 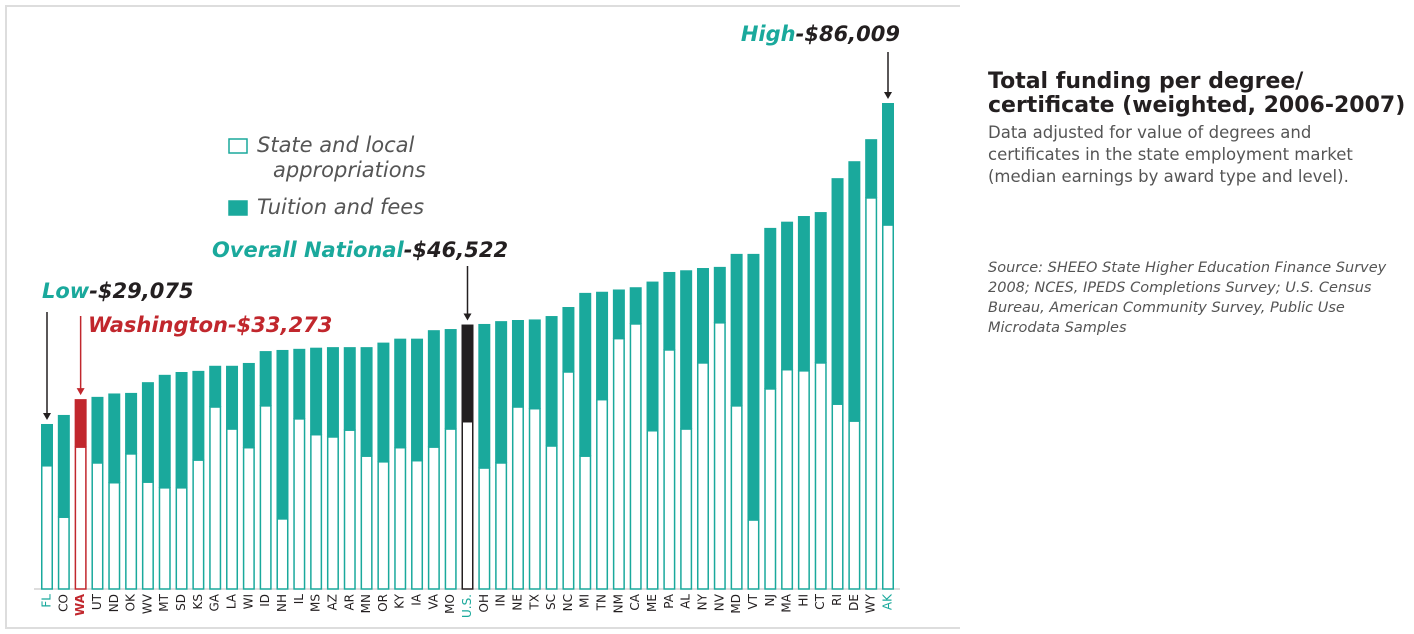 I want to click on x-tick-label: ME, so click(x=652, y=603).